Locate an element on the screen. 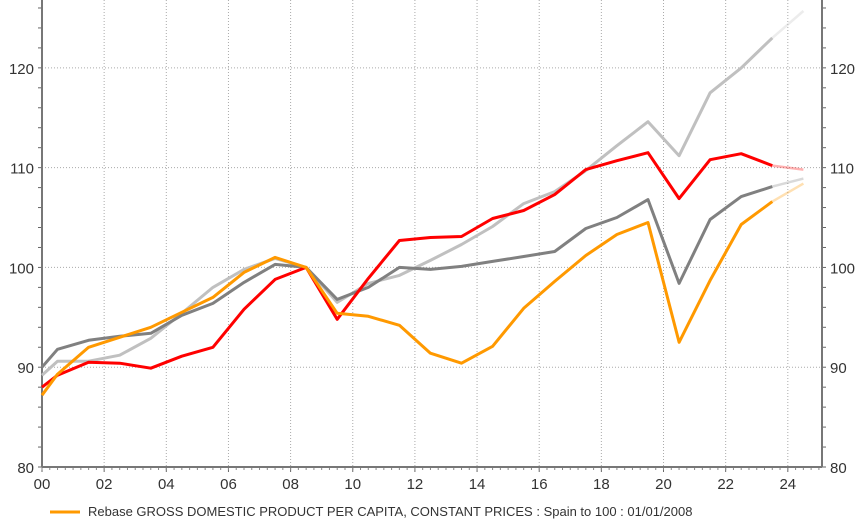 The image size is (863, 524). y-tick-label-right: 120 is located at coordinates (842, 69).